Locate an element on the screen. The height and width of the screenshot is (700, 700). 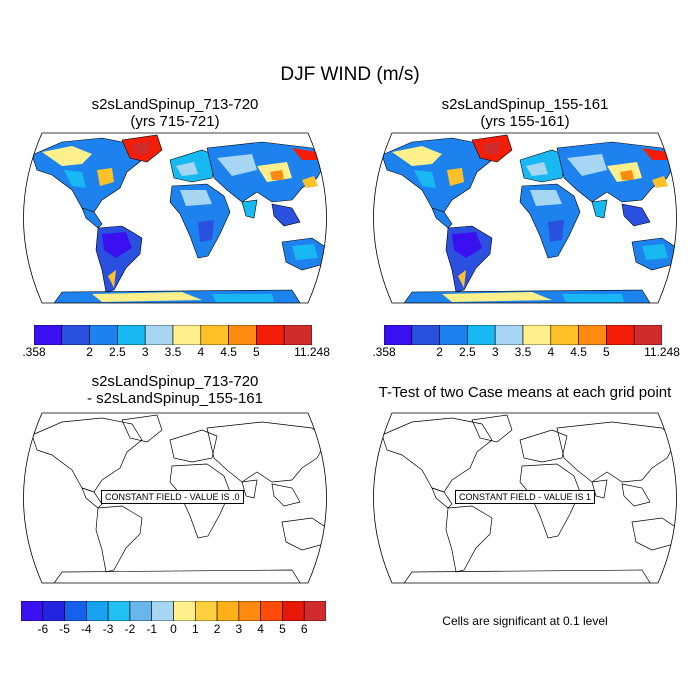
constant-field-label-bottom-left: CONSTANT FIELD - VALUE IS .0 is located at coordinates (172, 497).